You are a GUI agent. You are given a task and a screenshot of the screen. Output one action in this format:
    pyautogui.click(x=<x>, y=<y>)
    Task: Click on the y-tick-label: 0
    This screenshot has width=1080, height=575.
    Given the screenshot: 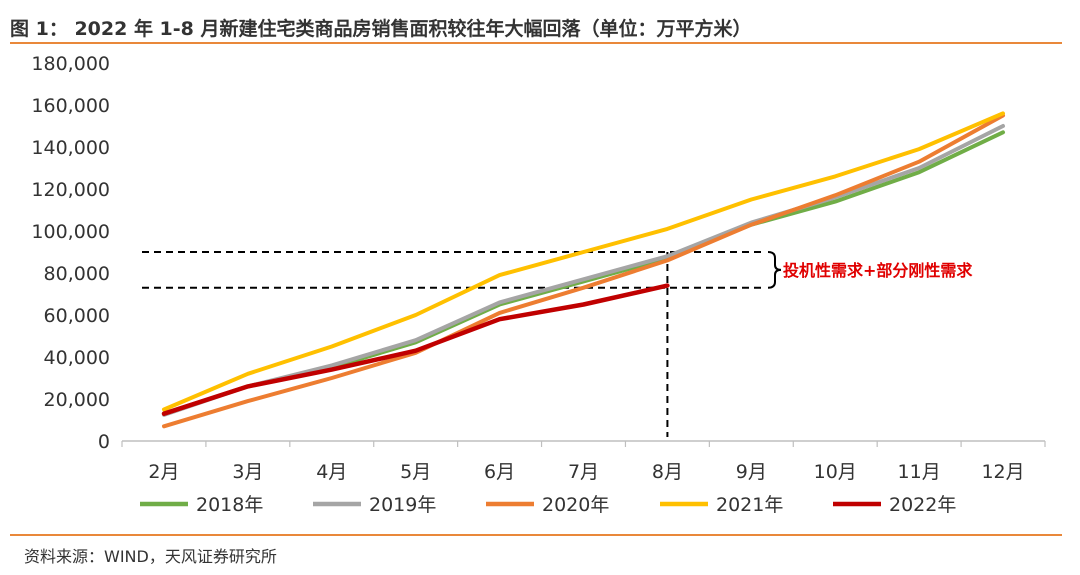 What is the action you would take?
    pyautogui.click(x=104, y=442)
    